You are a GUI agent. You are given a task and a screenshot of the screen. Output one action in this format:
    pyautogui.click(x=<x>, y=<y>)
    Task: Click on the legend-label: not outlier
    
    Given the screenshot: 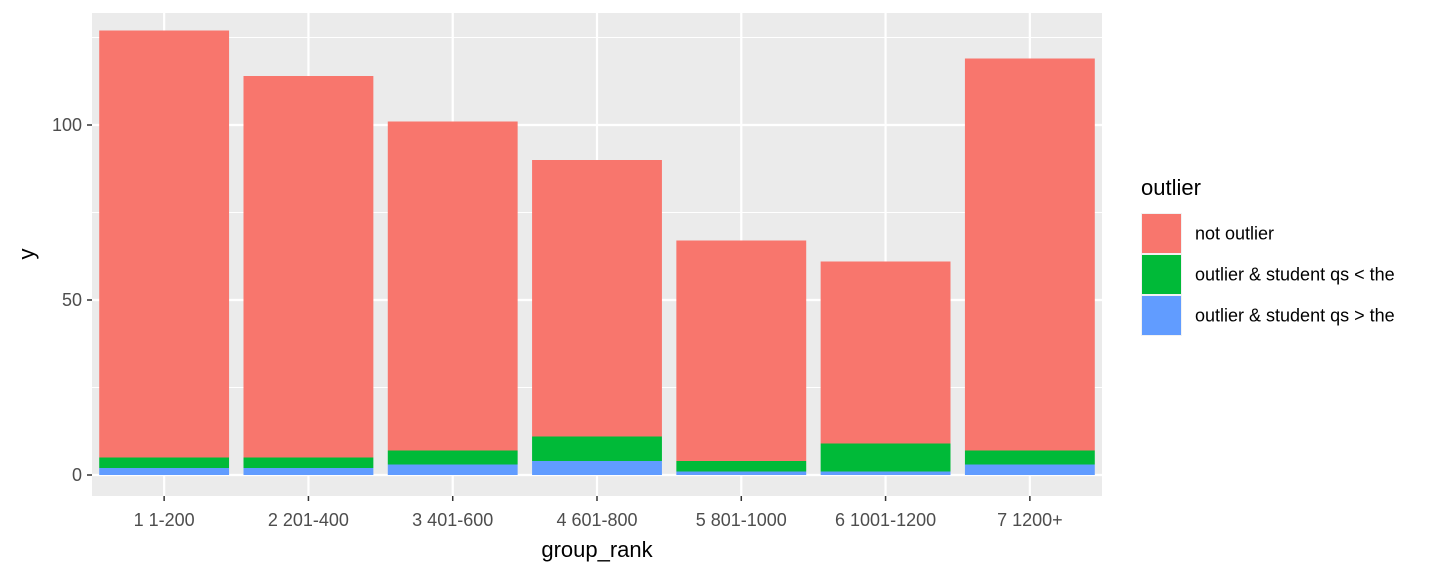 What is the action you would take?
    pyautogui.click(x=1234, y=234)
    